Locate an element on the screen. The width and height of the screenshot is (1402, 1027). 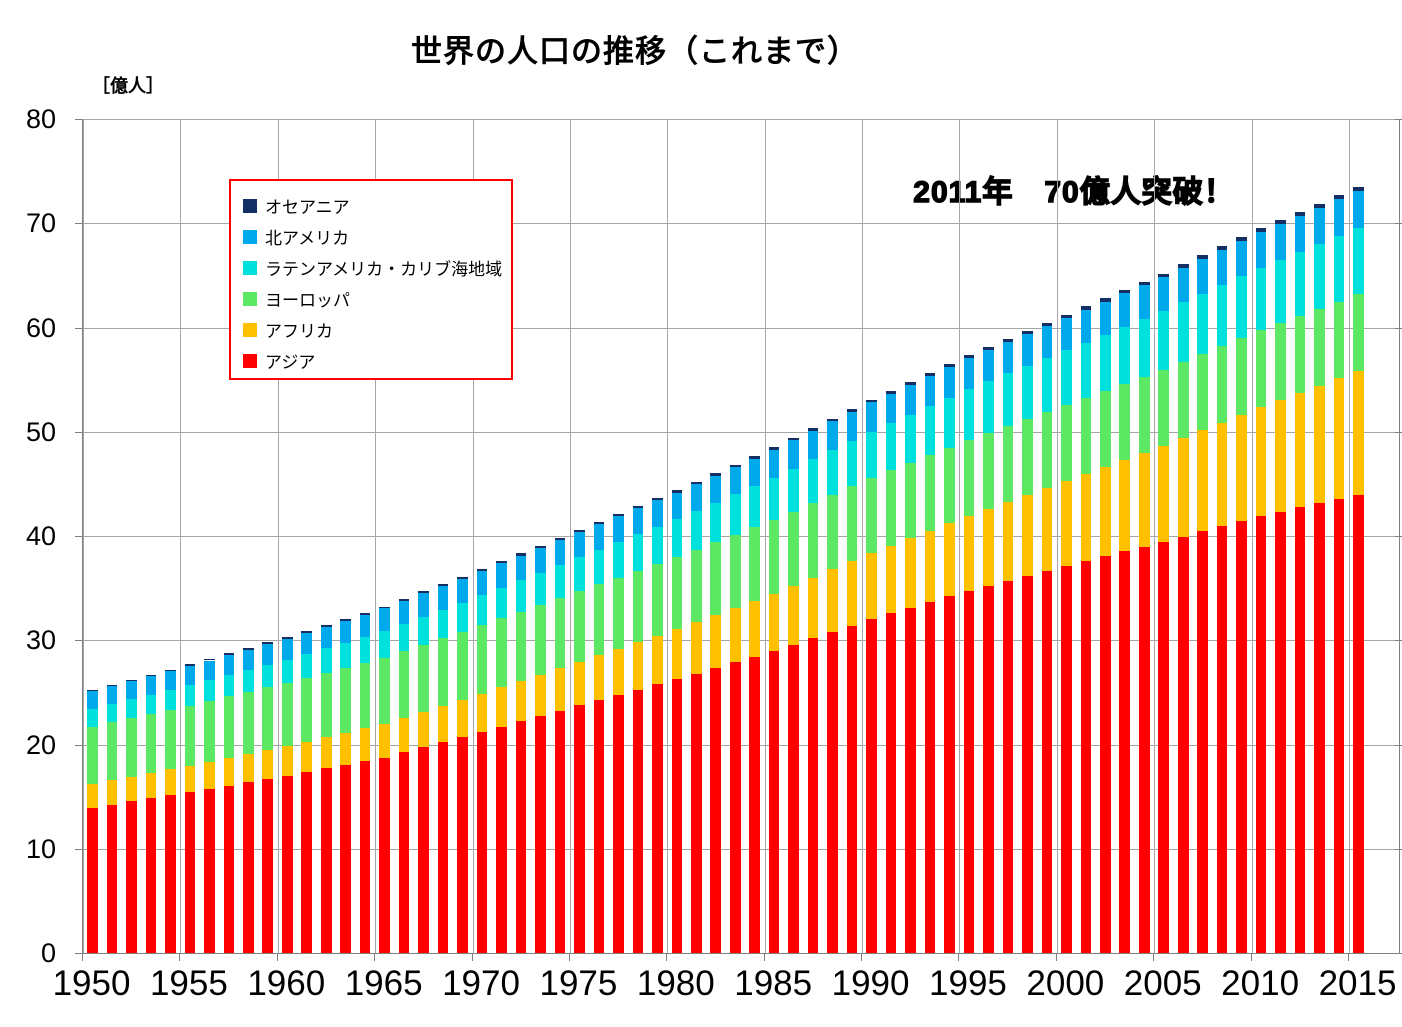
y-axis-tick is located at coordinates (78, 432).